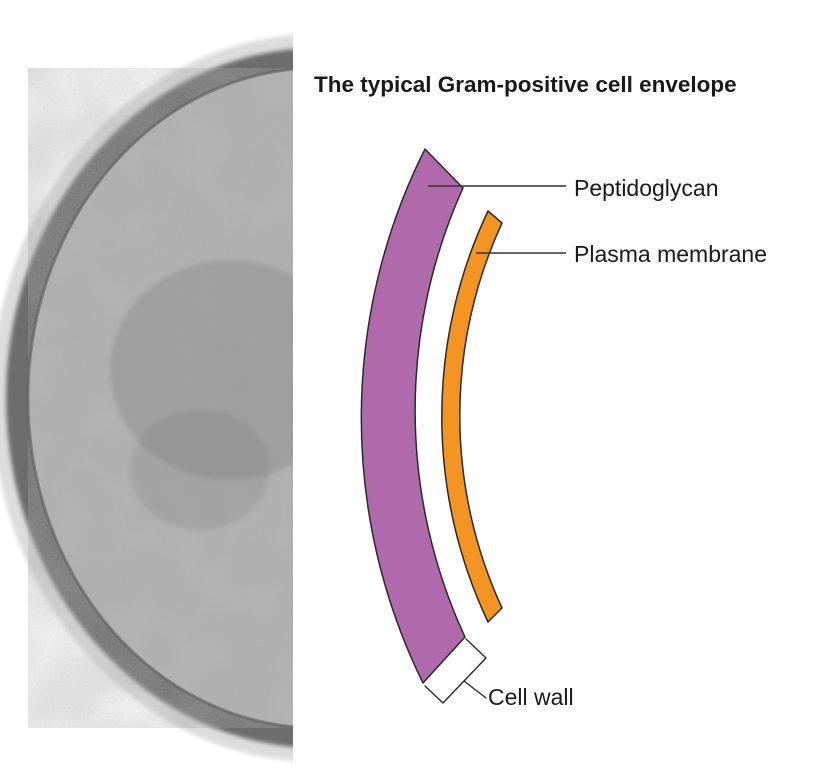 The height and width of the screenshot is (777, 834). Describe the element at coordinates (413, 416) in the screenshot. I see `peptidoglycan-layer` at that location.